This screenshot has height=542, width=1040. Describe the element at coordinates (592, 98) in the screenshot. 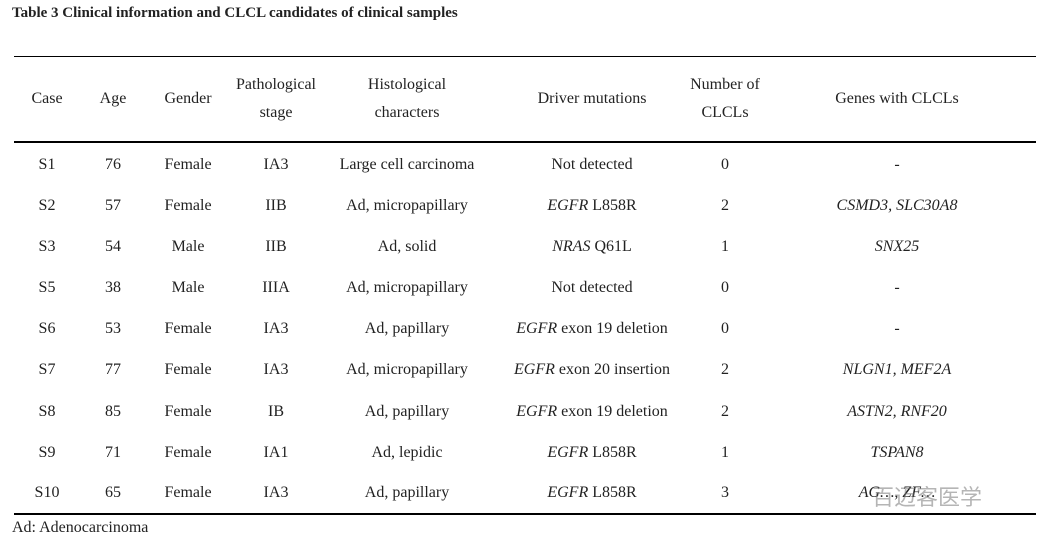

I see `header-cell: Driver mutations` at that location.